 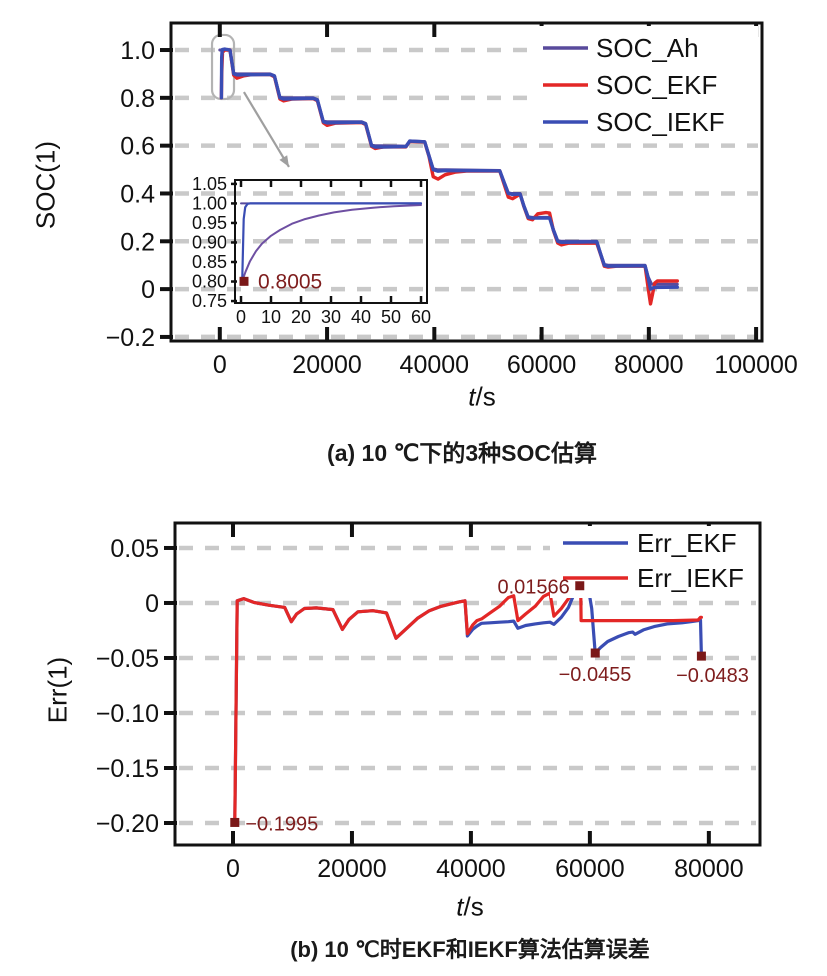 I want to click on chart-a-inset-xtick-label-1: 10, so click(x=271, y=317).